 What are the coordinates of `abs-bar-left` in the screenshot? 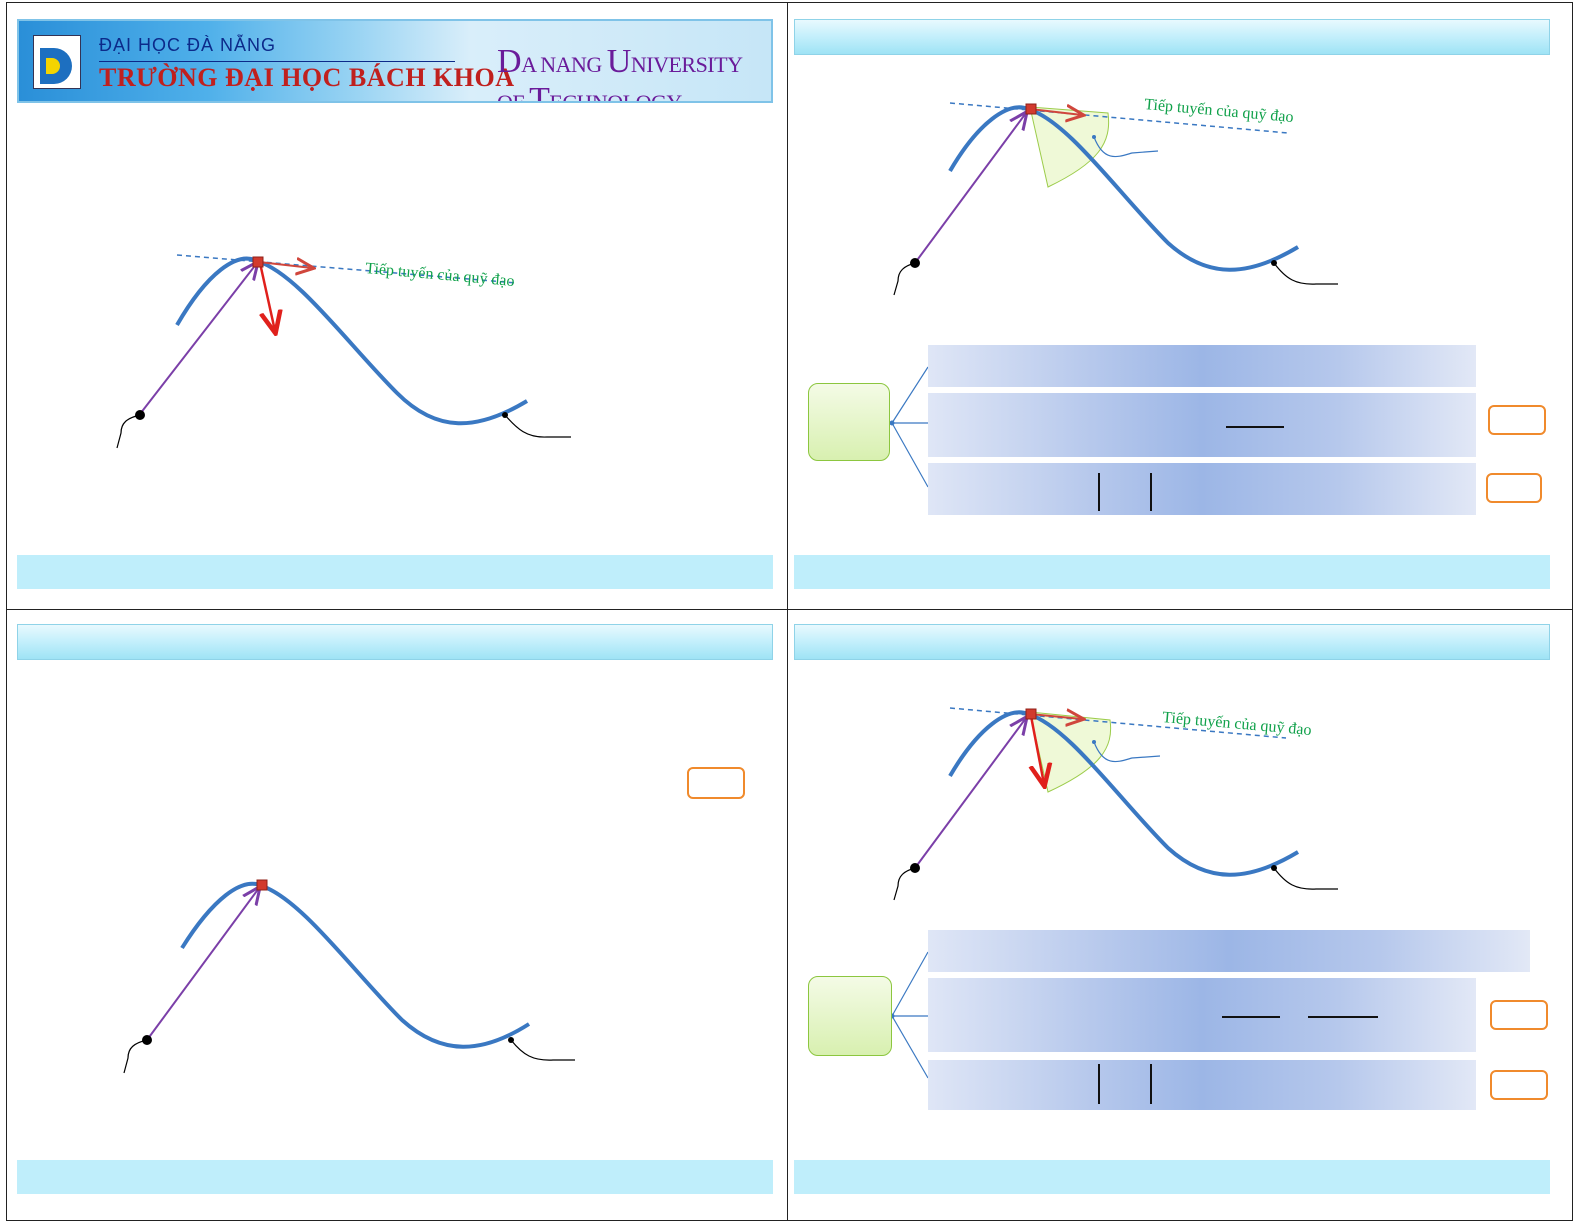 It's located at (1099, 492).